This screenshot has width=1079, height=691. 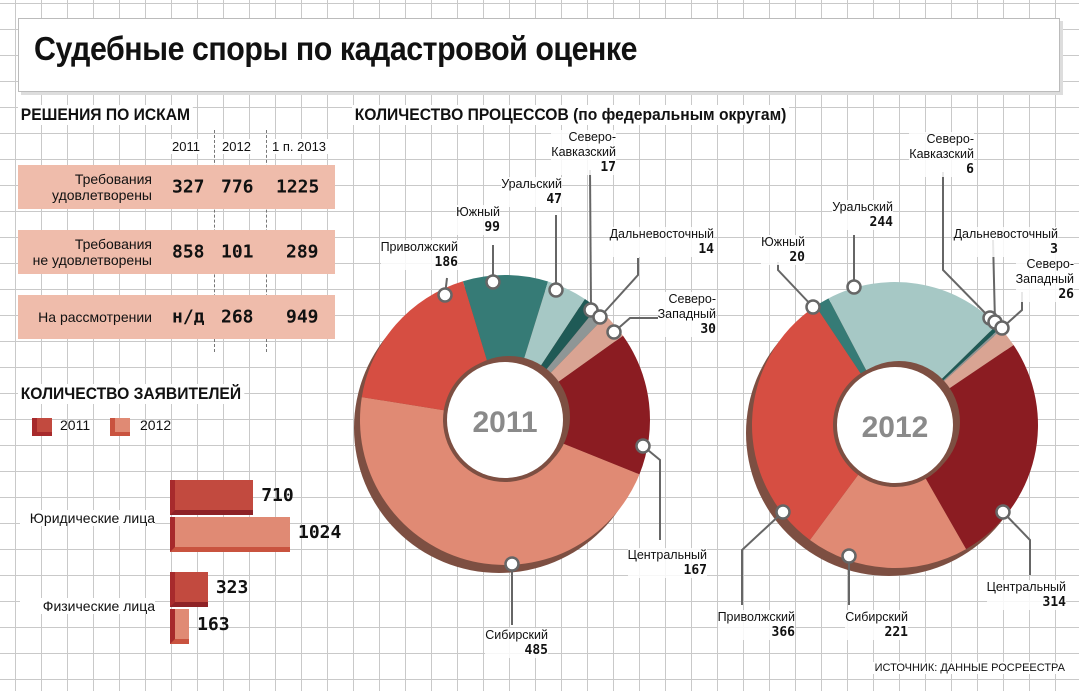 What do you see at coordinates (695, 570) in the screenshot?
I see `region-value: 167` at bounding box center [695, 570].